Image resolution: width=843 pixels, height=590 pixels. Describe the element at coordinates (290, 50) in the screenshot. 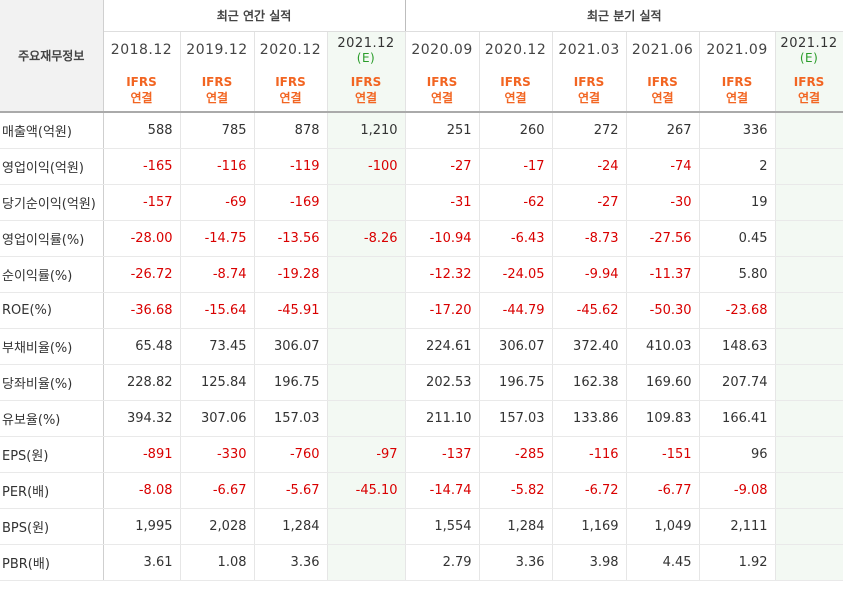

I see `period-date: 2020.12` at that location.